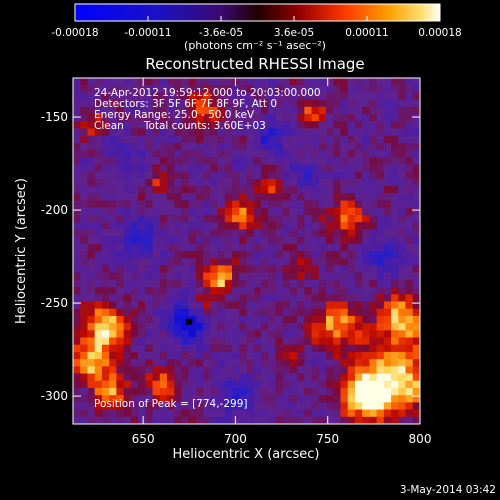  Describe the element at coordinates (448, 490) in the screenshot. I see `timestamp: 3-May-2014 03:42` at that location.